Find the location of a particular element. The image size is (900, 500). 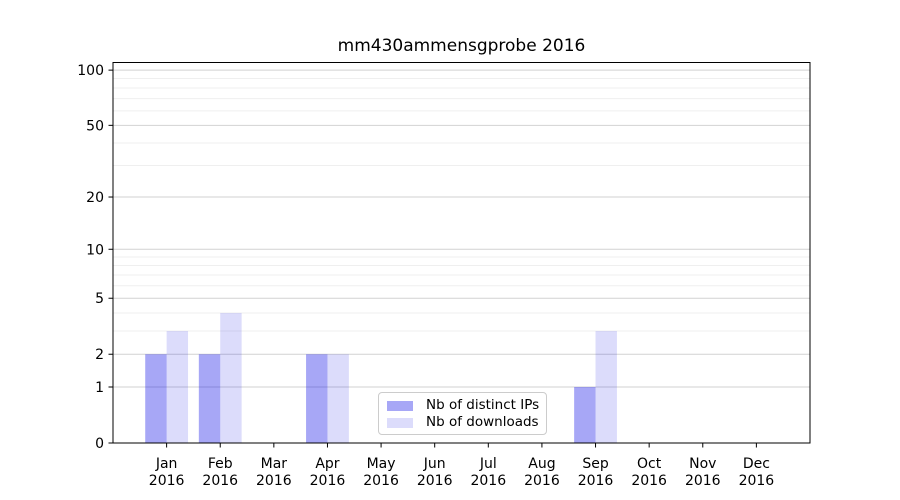

bar-distinct-ips-feb is located at coordinates (209, 398).